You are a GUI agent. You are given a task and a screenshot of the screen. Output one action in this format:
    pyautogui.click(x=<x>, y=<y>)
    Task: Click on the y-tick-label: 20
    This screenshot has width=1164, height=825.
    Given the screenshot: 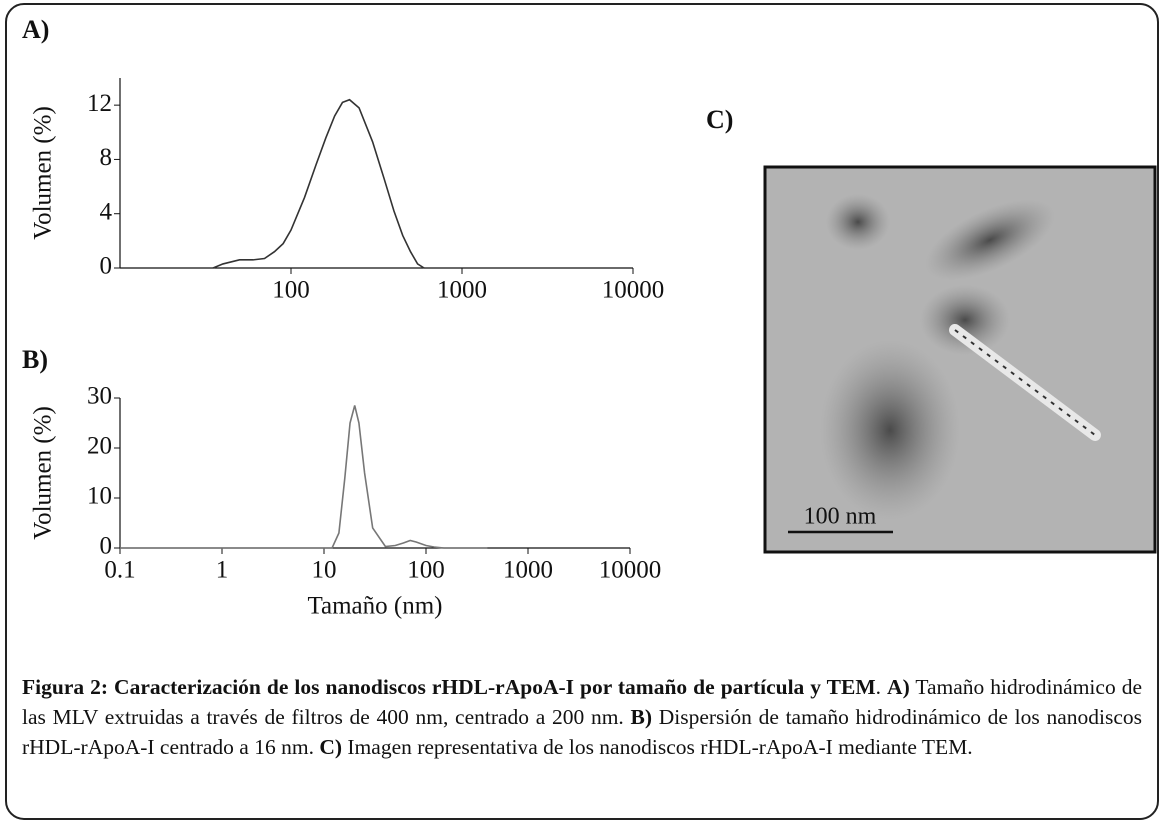 What is the action you would take?
    pyautogui.click(x=99, y=446)
    